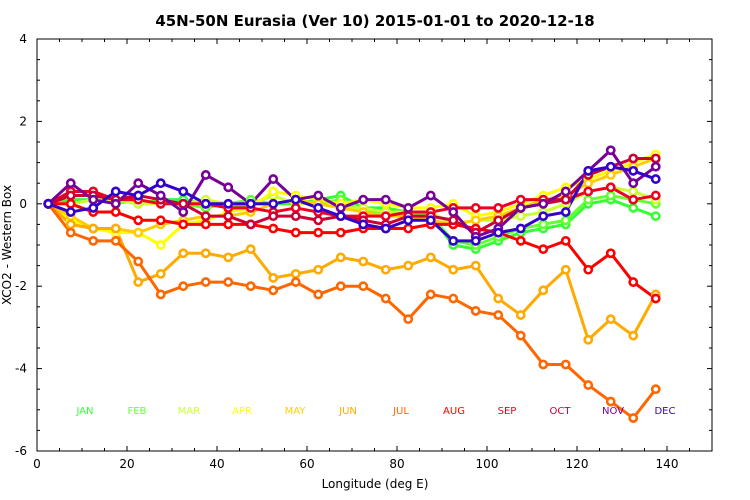 The width and height of the screenshot is (750, 500). What do you see at coordinates (21, 286) in the screenshot?
I see `y-tick-label: -2` at bounding box center [21, 286].